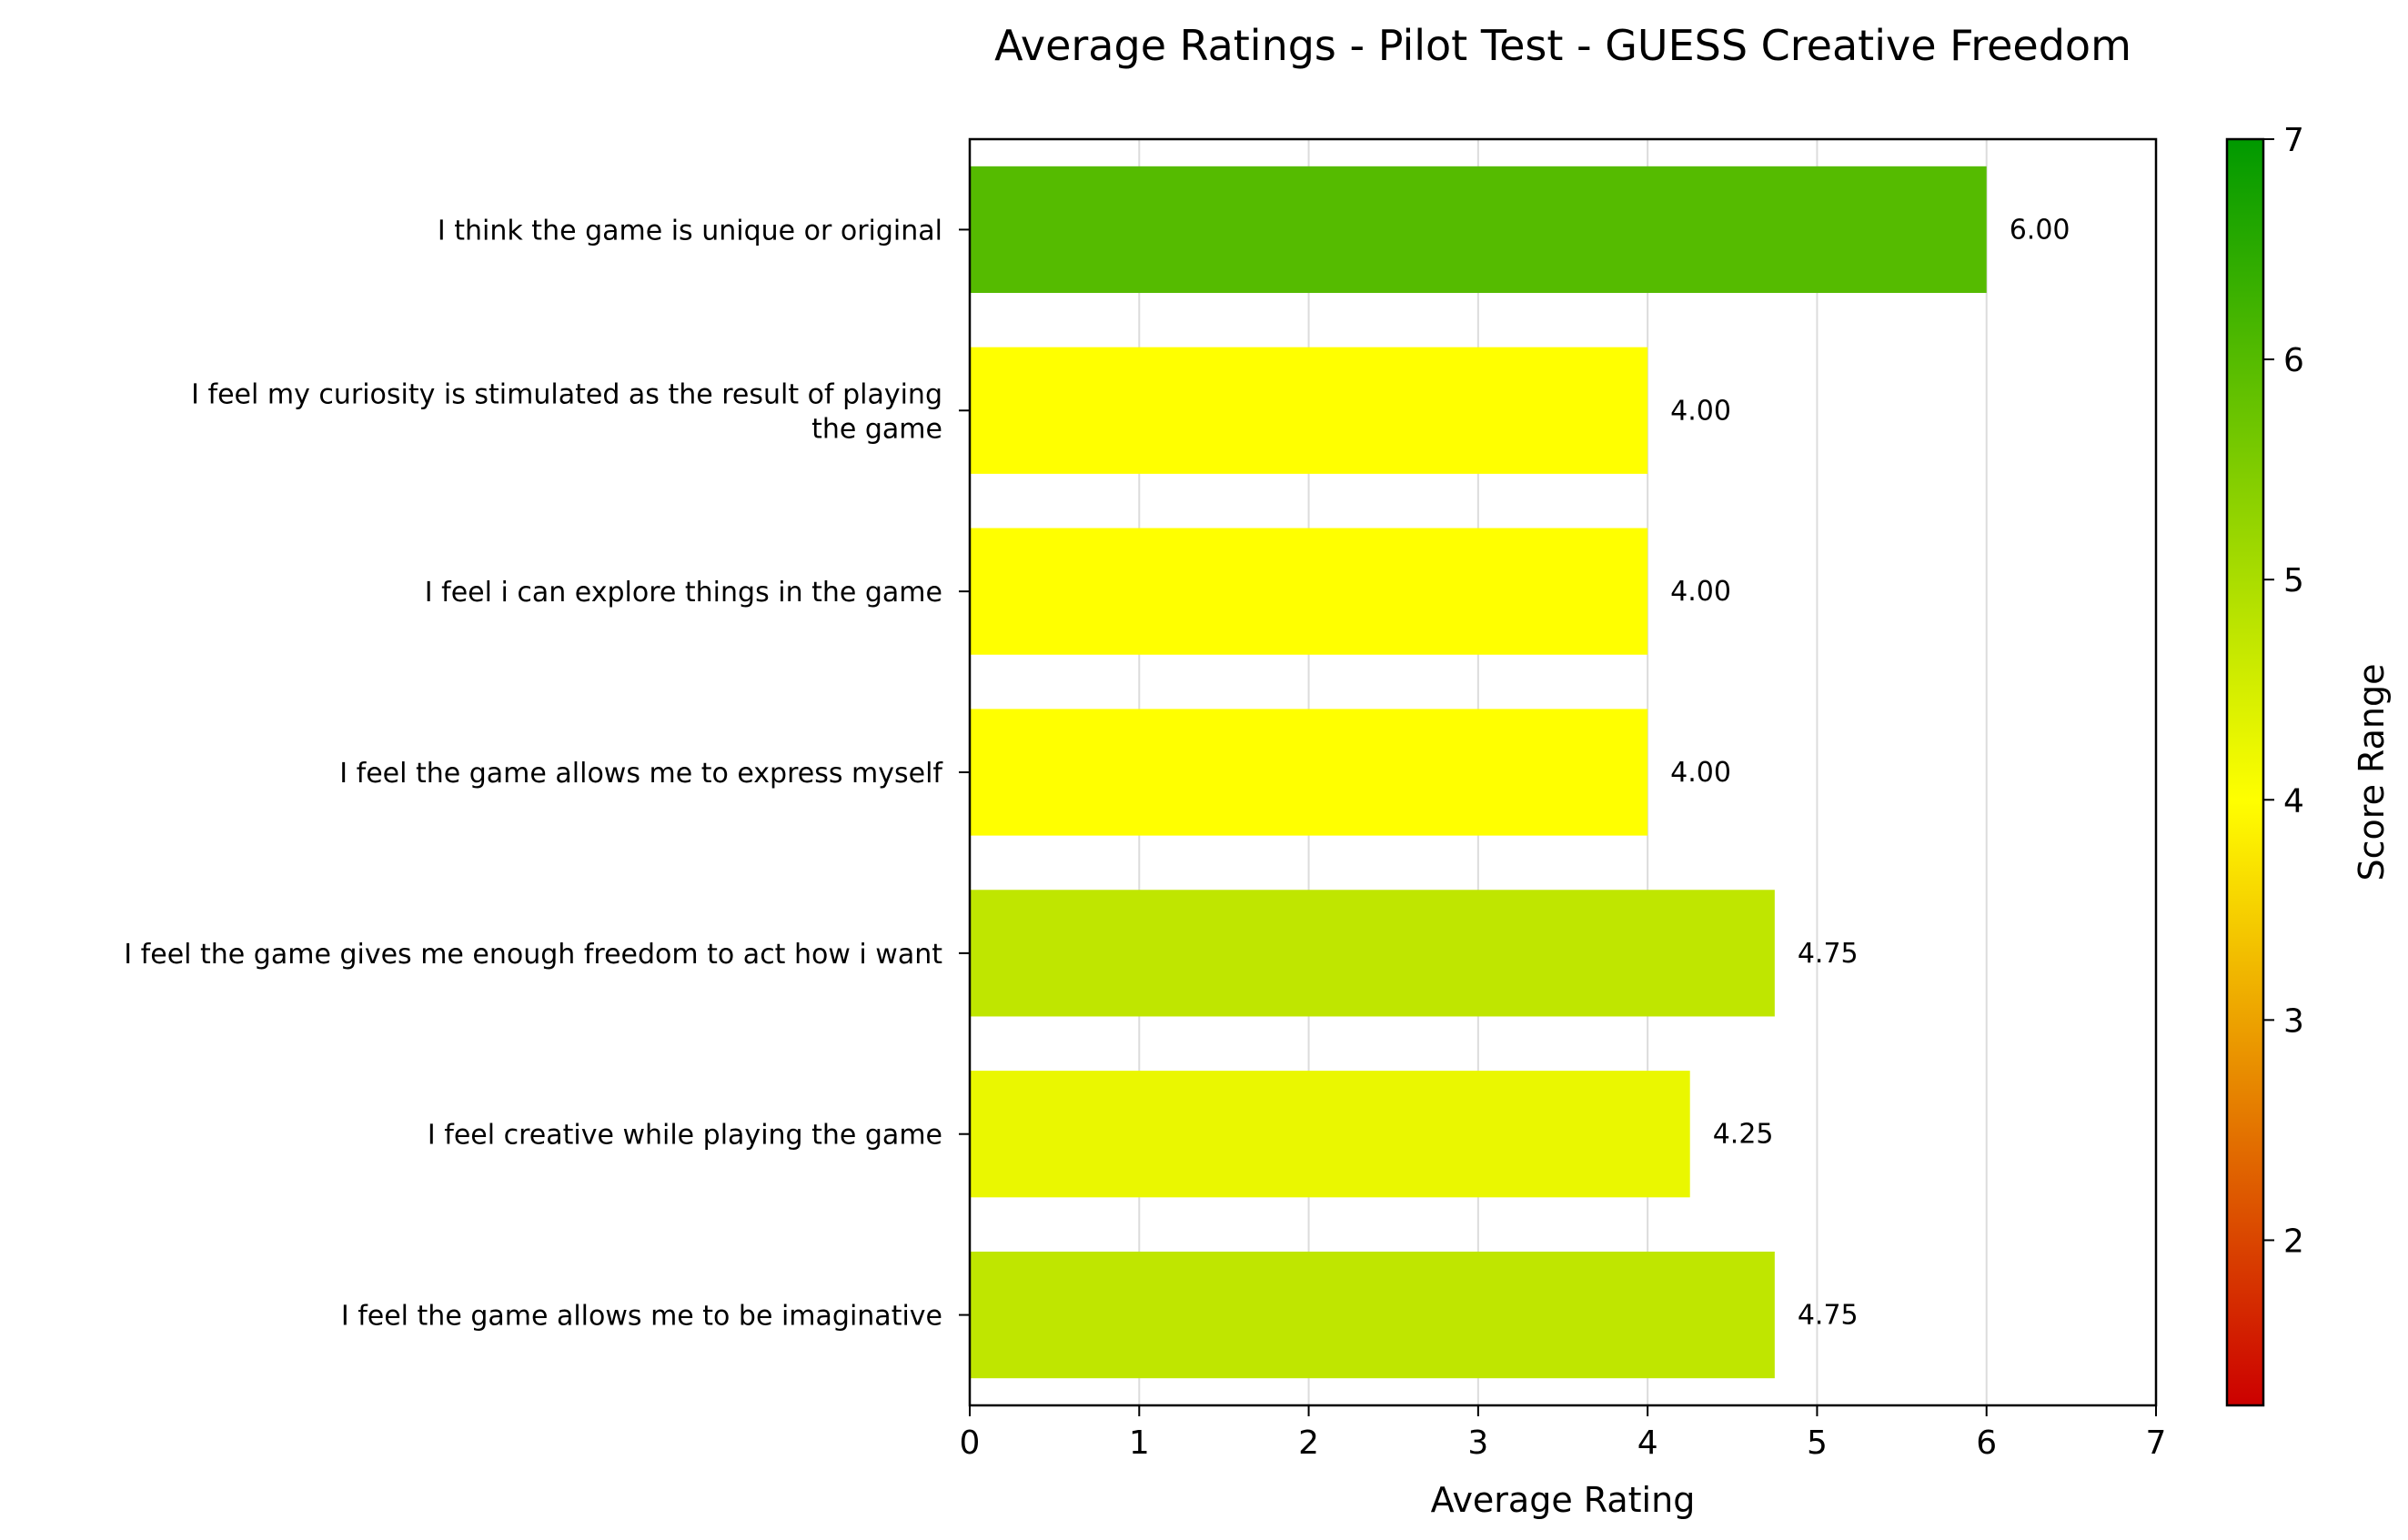 The image size is (2408, 1540). What do you see at coordinates (2293, 580) in the screenshot?
I see `colorbar-tick-label: 5` at bounding box center [2293, 580].